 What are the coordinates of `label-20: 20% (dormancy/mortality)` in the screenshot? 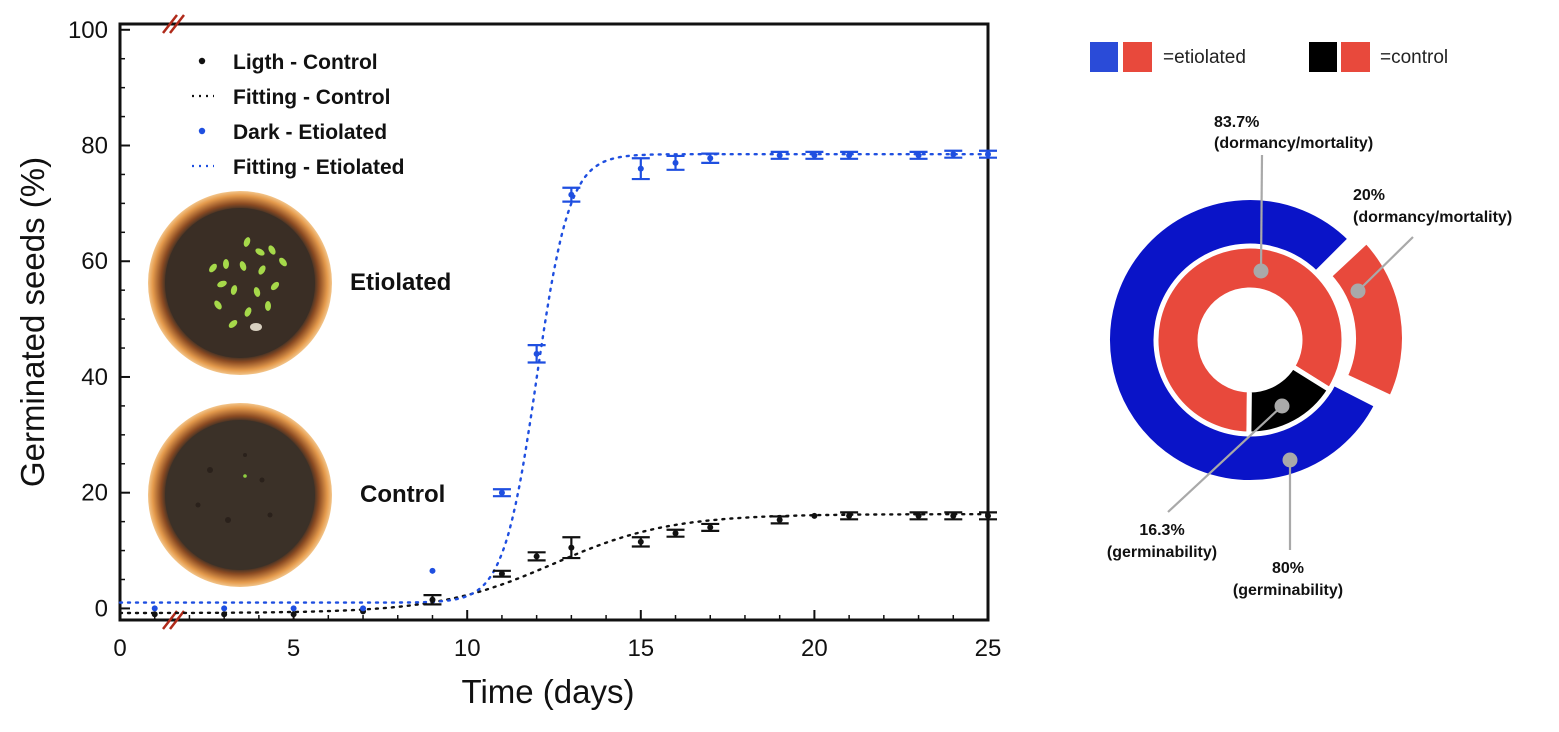 It's located at (1432, 206).